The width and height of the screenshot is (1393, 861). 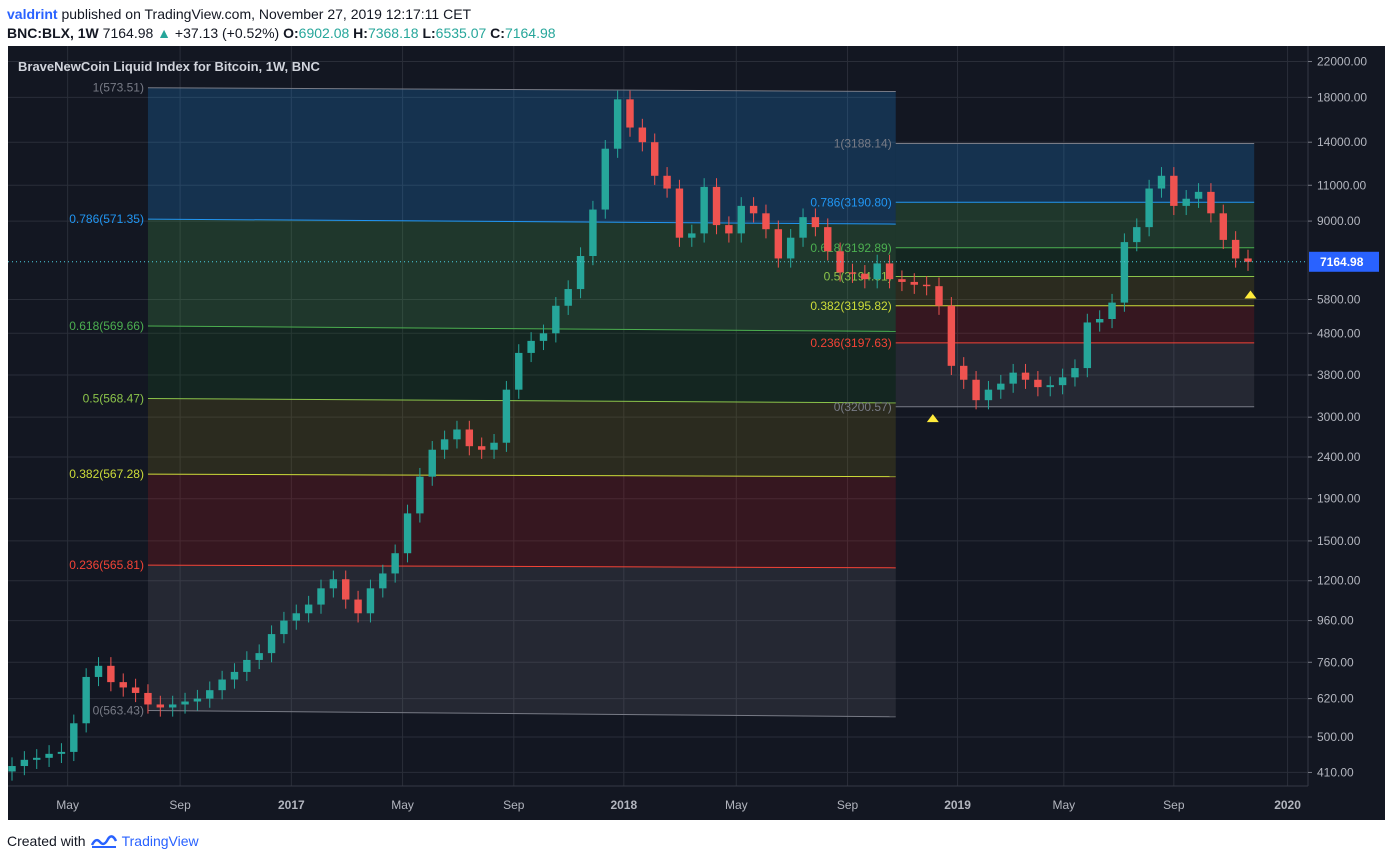 What do you see at coordinates (1335, 737) in the screenshot?
I see `price-tick-label: 500.00` at bounding box center [1335, 737].